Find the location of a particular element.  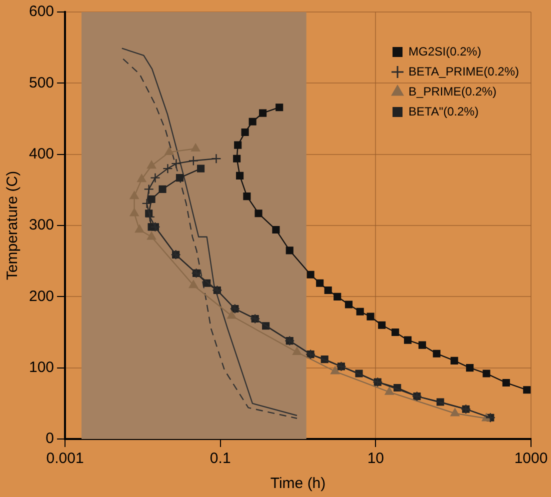

x-axis-title: Time (h) is located at coordinates (298, 483).